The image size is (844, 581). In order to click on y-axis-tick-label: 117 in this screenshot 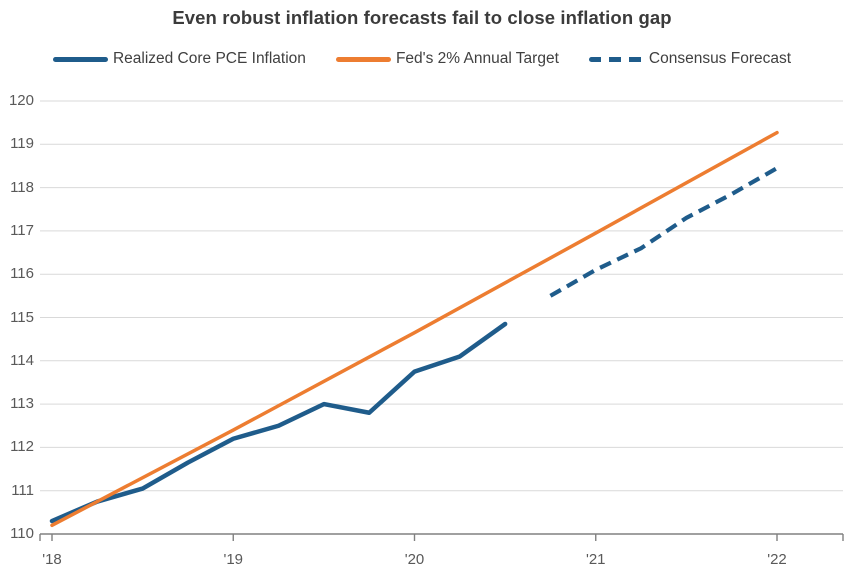, I will do `click(22, 230)`.